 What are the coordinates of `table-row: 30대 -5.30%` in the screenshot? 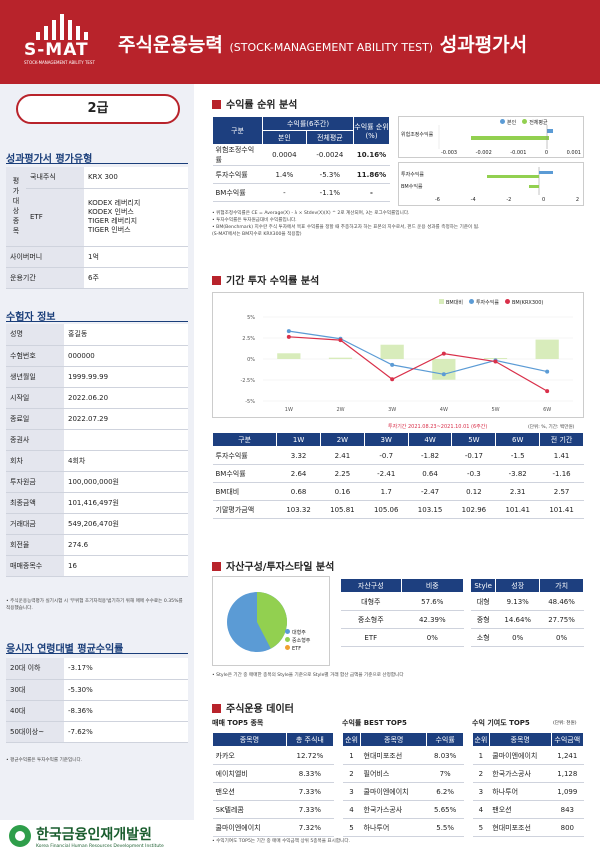 It's located at (97, 690).